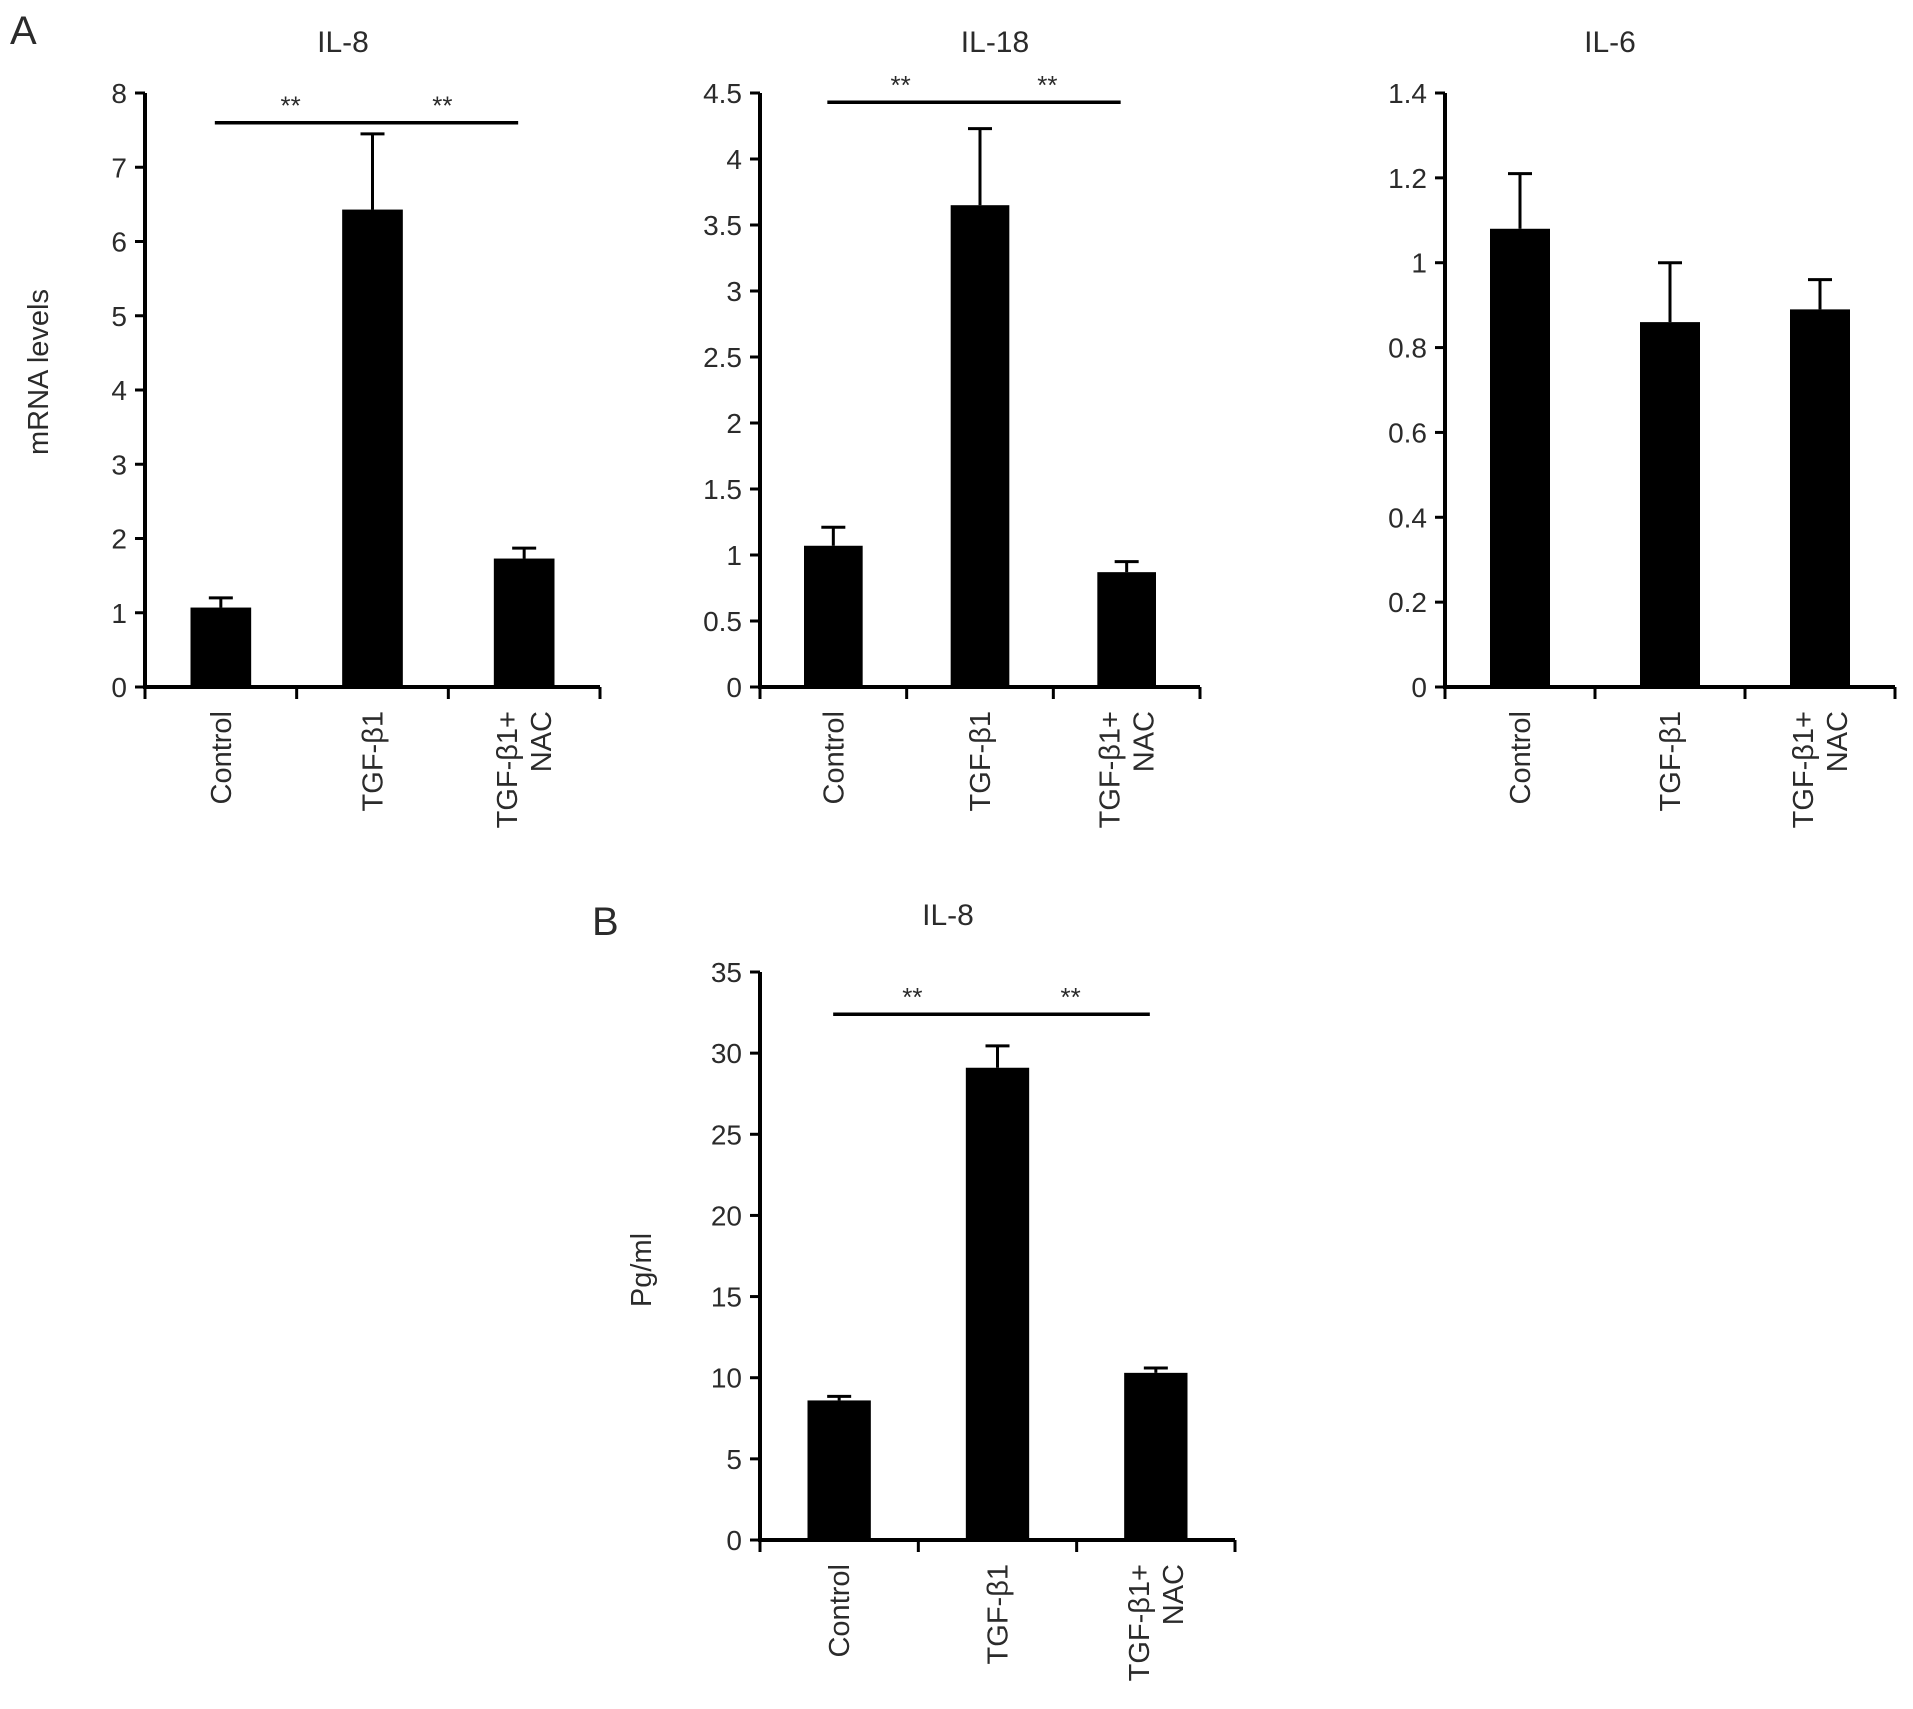  Describe the element at coordinates (722, 621) in the screenshot. I see `y-tick-label: 0.5` at that location.